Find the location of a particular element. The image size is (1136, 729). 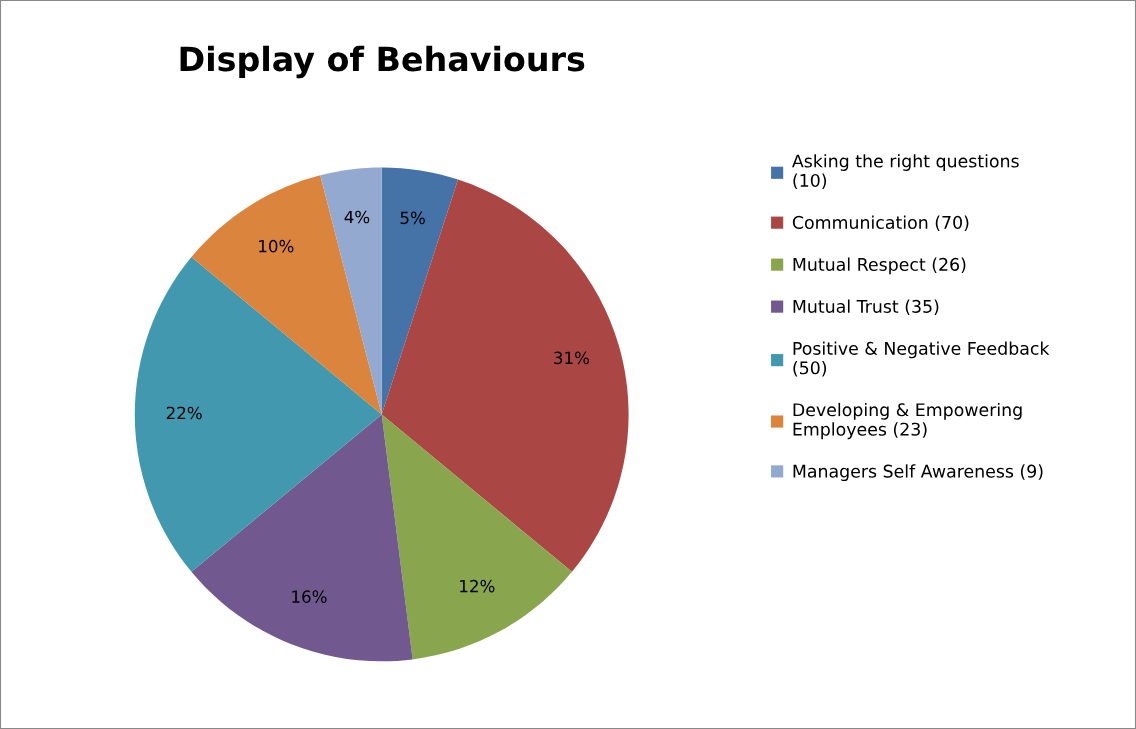

legend-label: Asking the right questions (10) is located at coordinates (905, 172).